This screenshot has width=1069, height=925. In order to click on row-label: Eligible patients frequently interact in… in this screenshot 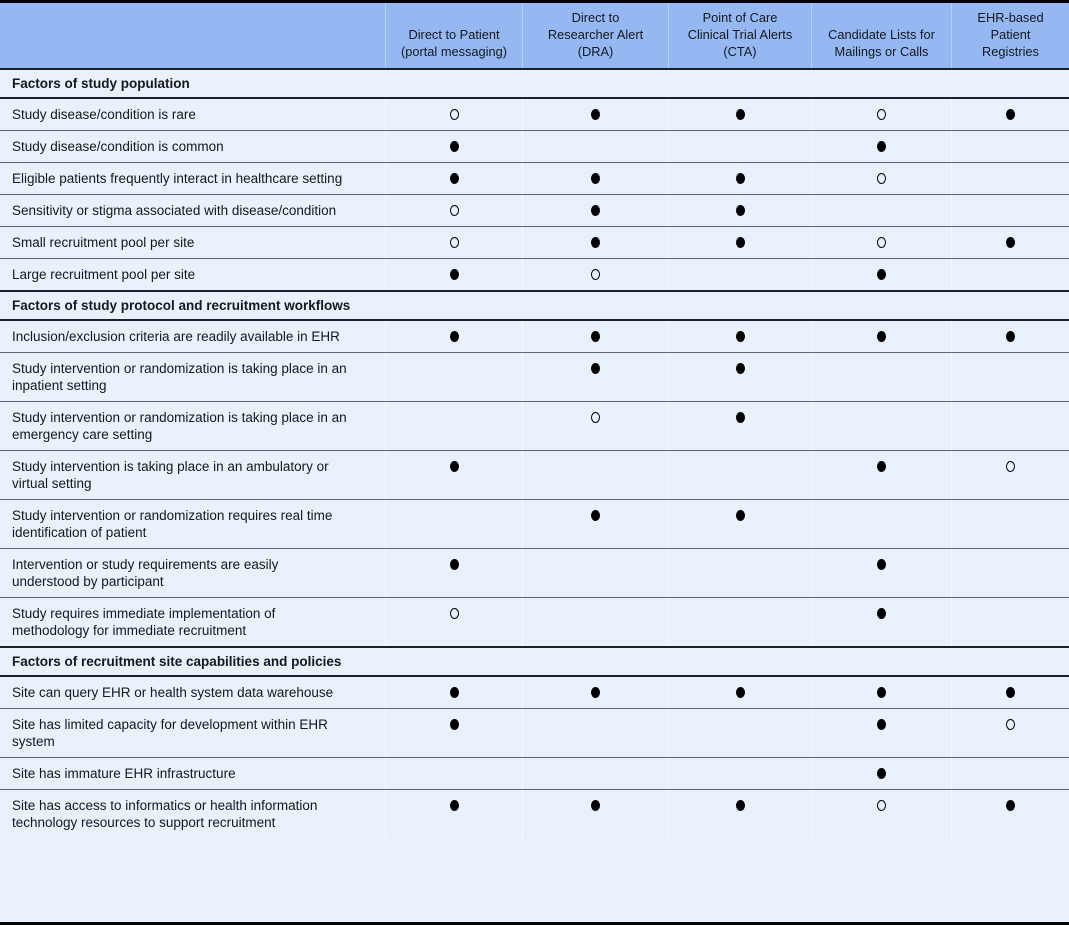, I will do `click(177, 178)`.